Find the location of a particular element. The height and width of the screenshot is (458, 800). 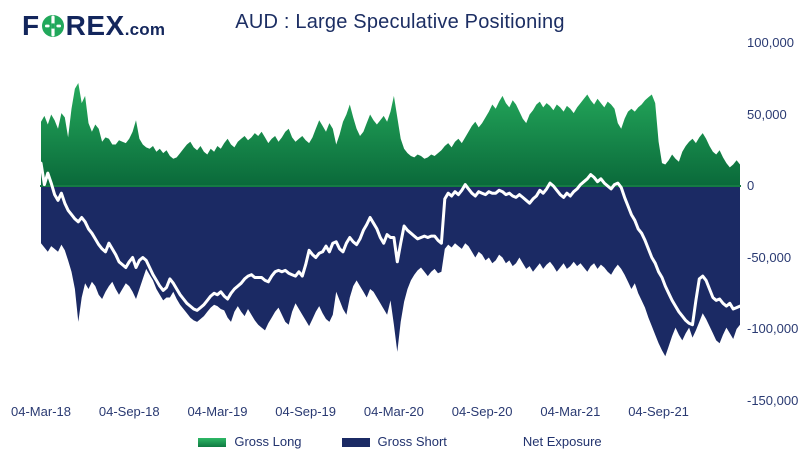

y-tick-label: 100,000 is located at coordinates (770, 42).